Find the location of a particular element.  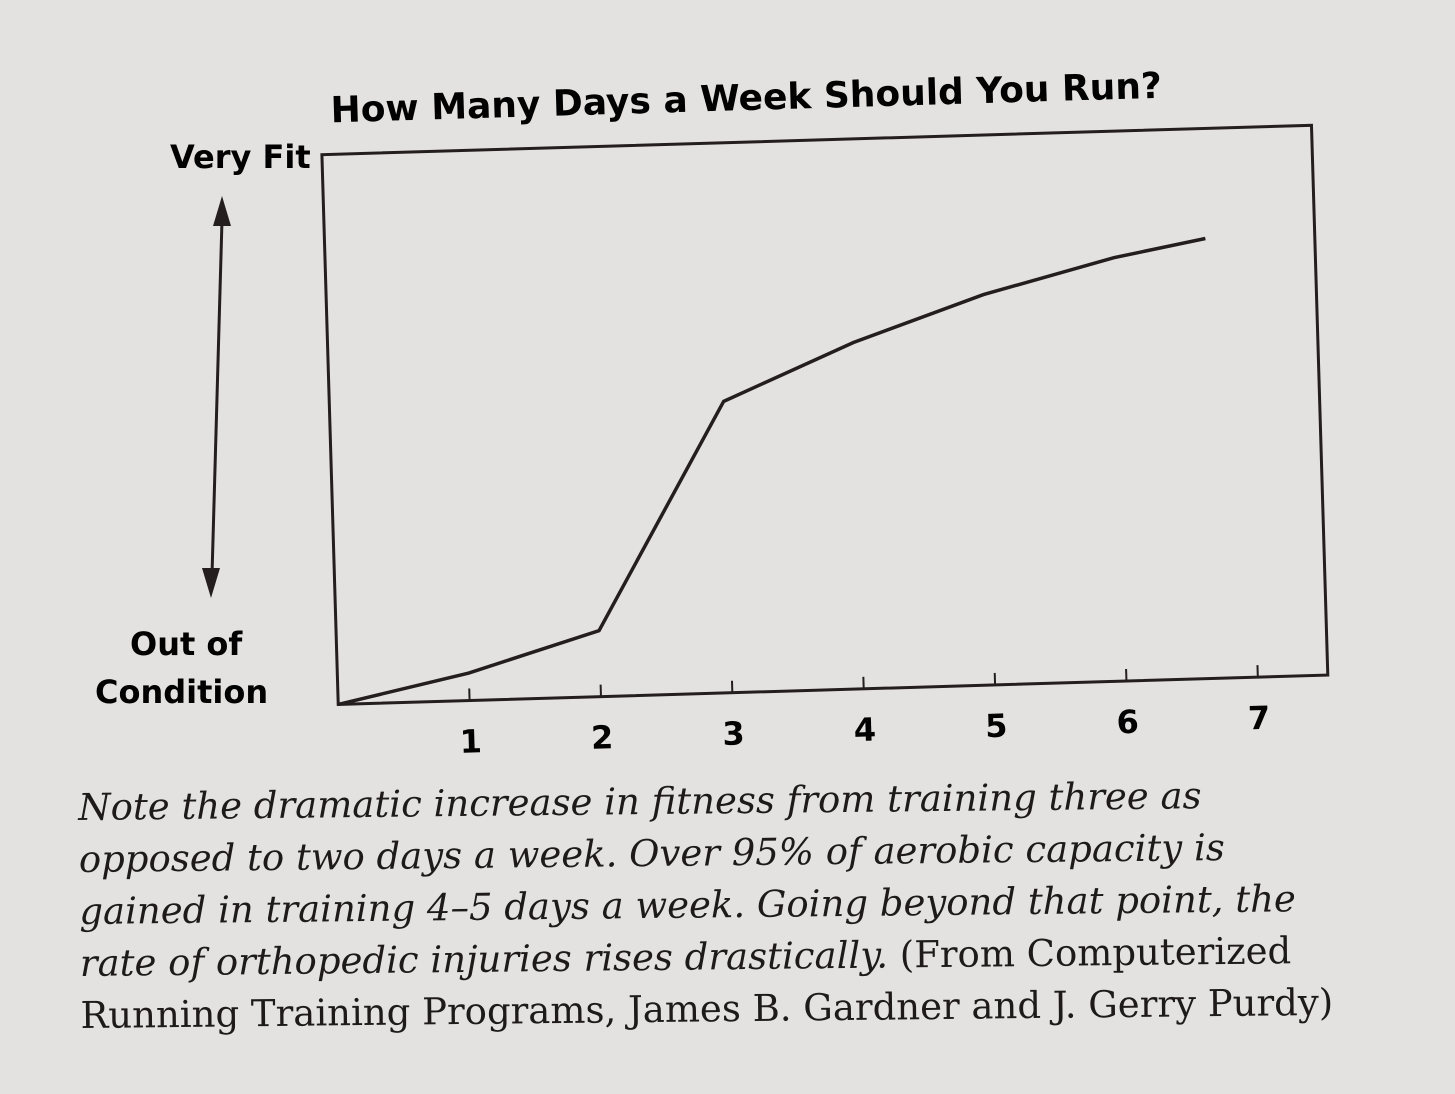

y-label-top: Very Fit is located at coordinates (240, 157).